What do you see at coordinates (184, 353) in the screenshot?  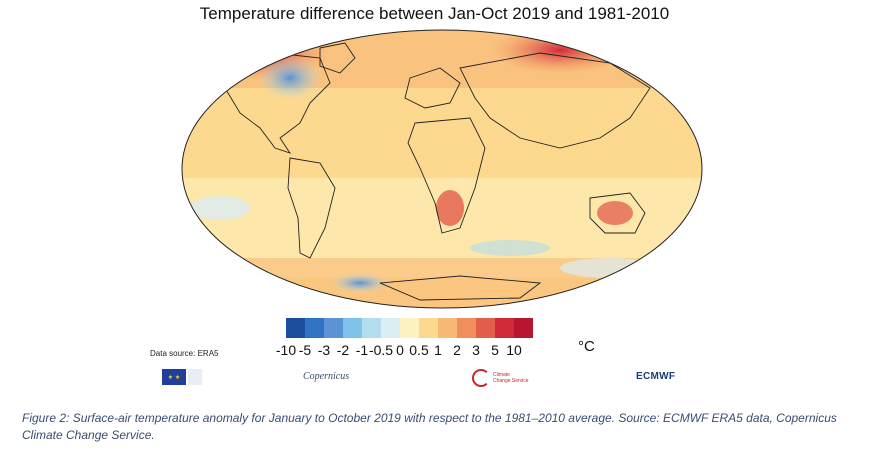 I see `data-source-label: Data source: ERA5` at bounding box center [184, 353].